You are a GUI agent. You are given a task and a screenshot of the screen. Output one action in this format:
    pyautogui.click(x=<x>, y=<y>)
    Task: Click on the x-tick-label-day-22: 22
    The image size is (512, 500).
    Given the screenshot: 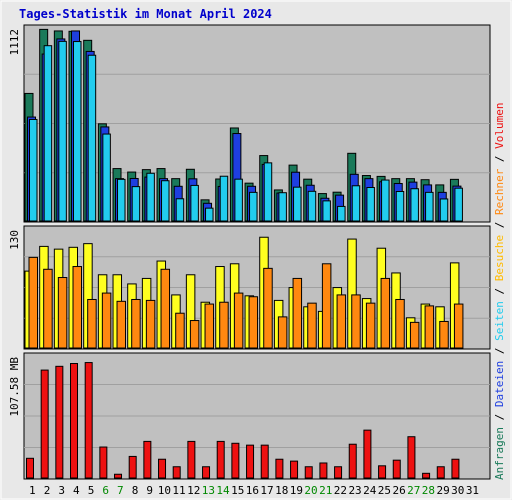 What is the action you would take?
    pyautogui.click(x=340, y=490)
    